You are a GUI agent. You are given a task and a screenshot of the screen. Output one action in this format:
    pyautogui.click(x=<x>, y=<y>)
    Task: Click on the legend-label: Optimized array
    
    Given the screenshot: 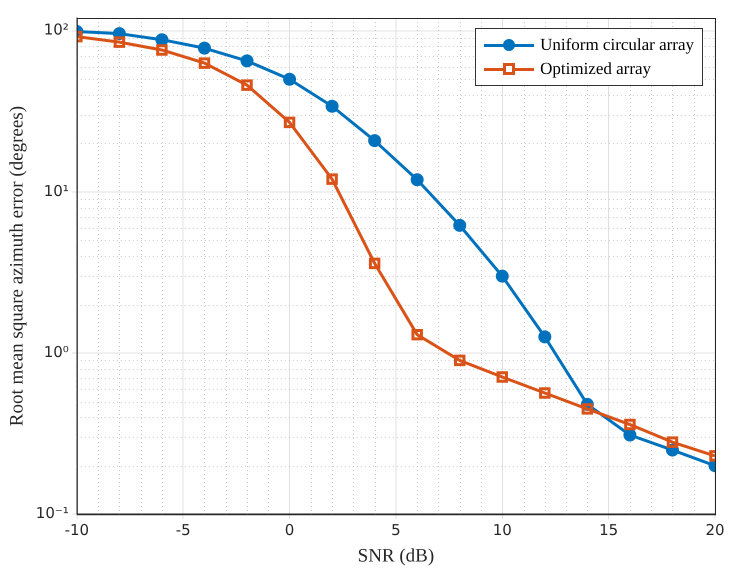 What is the action you would take?
    pyautogui.click(x=596, y=69)
    